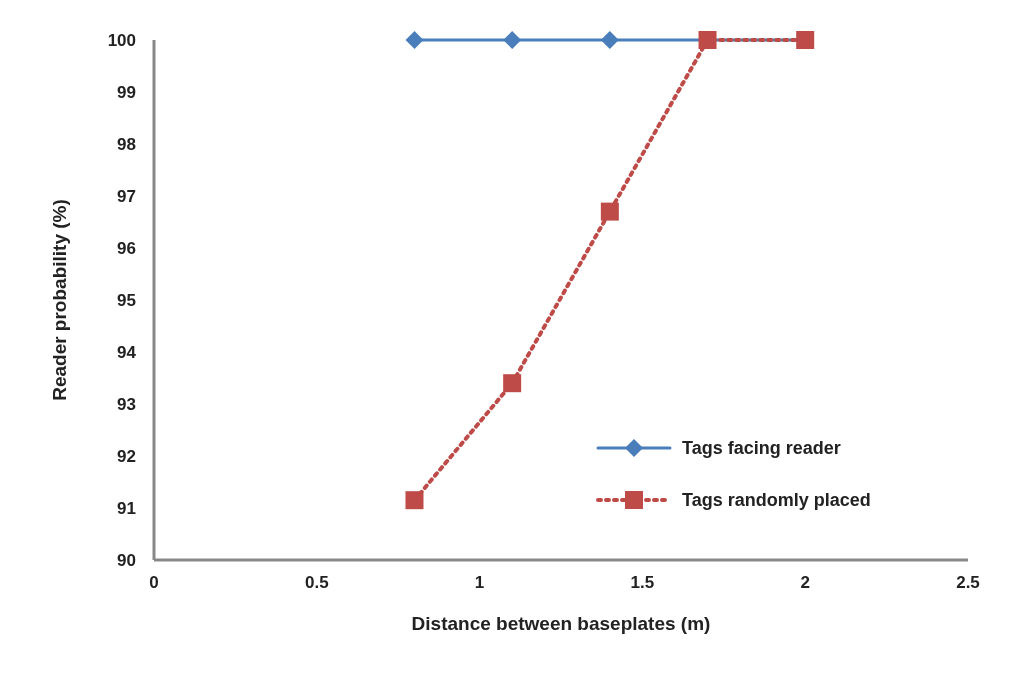  What do you see at coordinates (126, 92) in the screenshot?
I see `y-tick-label: 99` at bounding box center [126, 92].